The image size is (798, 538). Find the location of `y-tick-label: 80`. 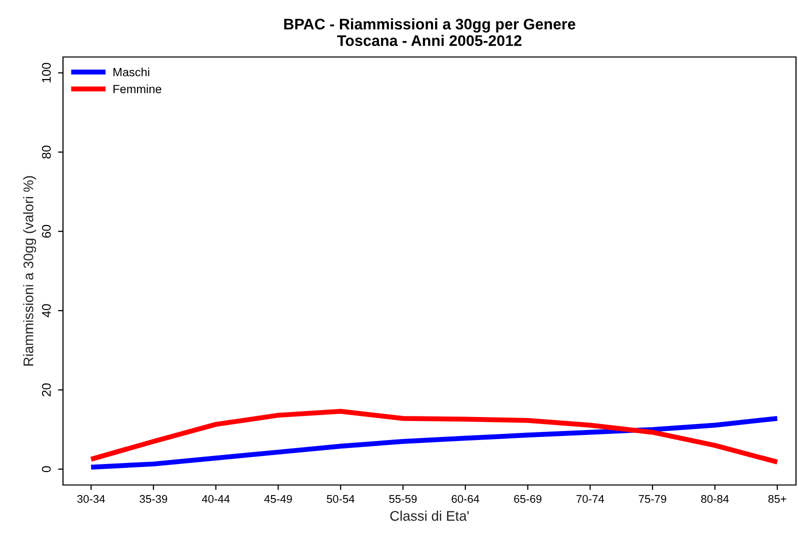

y-tick-label: 80 is located at coordinates (46, 152).